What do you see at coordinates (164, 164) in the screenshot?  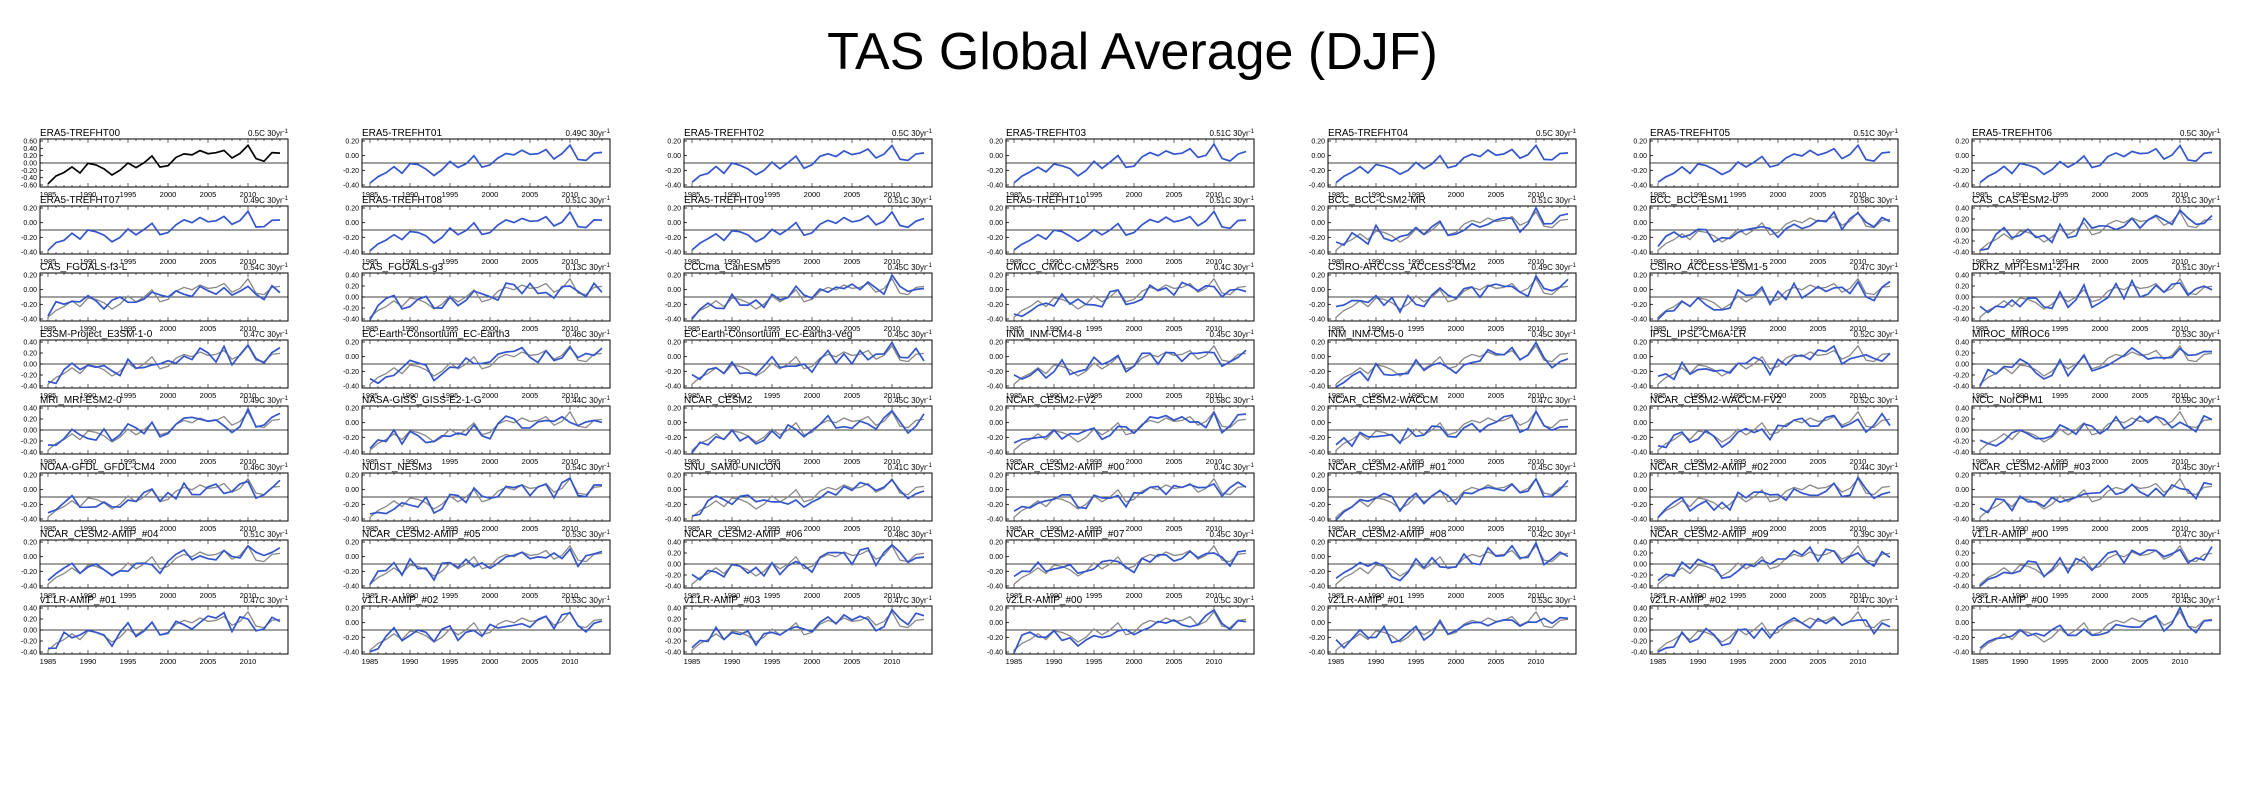 I see `observed-reference-line` at bounding box center [164, 164].